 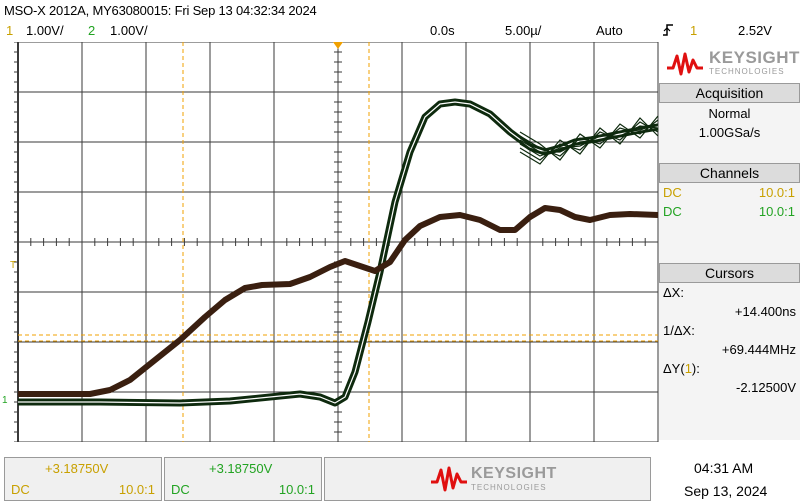 I want to click on ch1-coupling-bottom: DC, so click(x=20, y=489).